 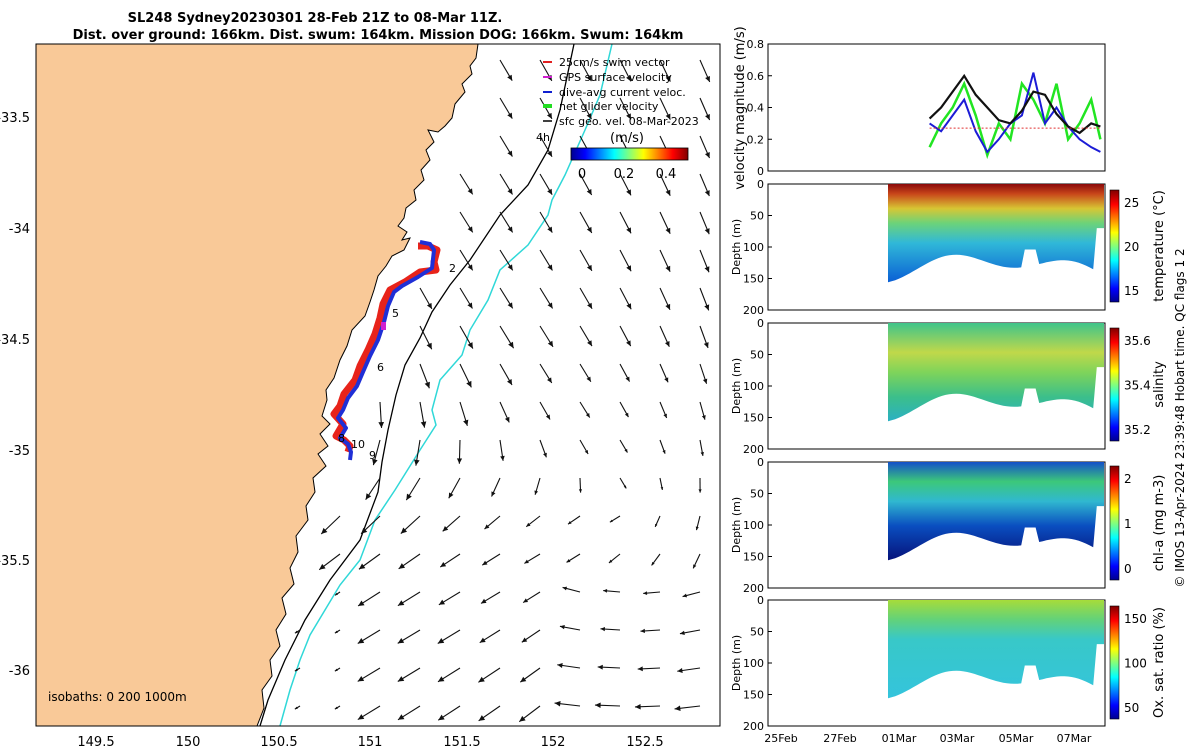 What do you see at coordinates (1159, 662) in the screenshot?
I see `colorbar-label: Ox. sat. ratio (%)` at bounding box center [1159, 662].